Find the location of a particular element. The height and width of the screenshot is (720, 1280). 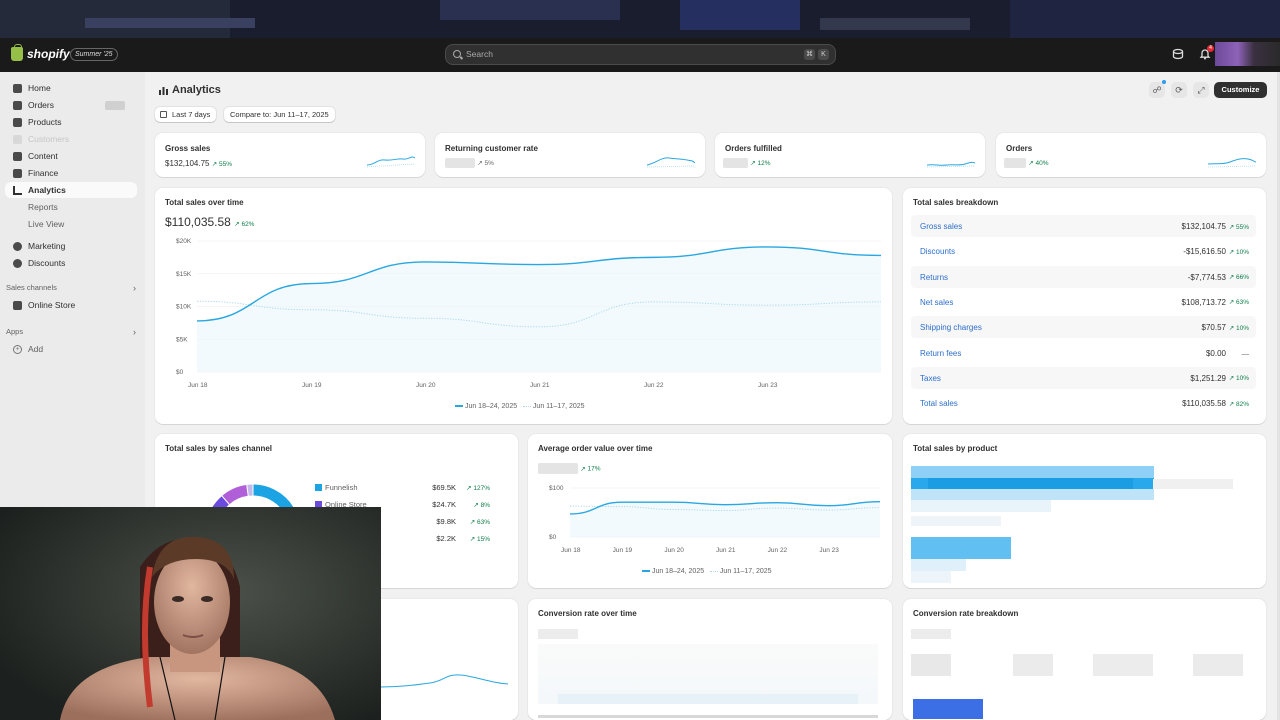

conversion-rate-card: Conversion rate over time is located at coordinates (710, 659).